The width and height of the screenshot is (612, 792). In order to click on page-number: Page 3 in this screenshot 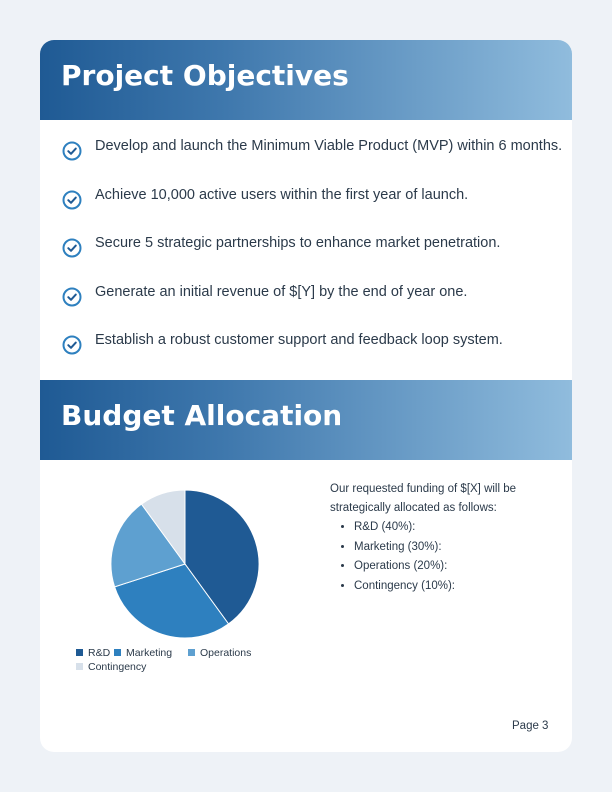, I will do `click(530, 726)`.